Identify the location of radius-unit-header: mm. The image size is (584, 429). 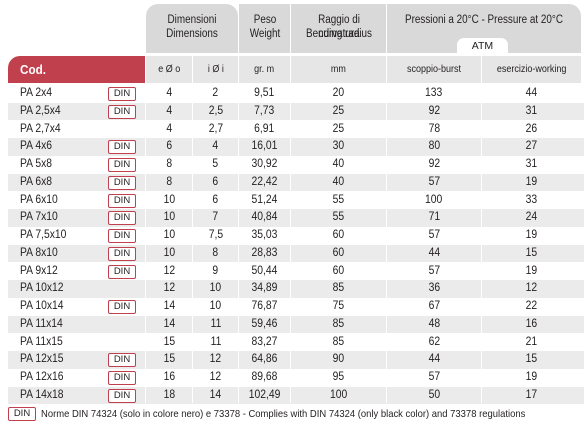
(338, 69).